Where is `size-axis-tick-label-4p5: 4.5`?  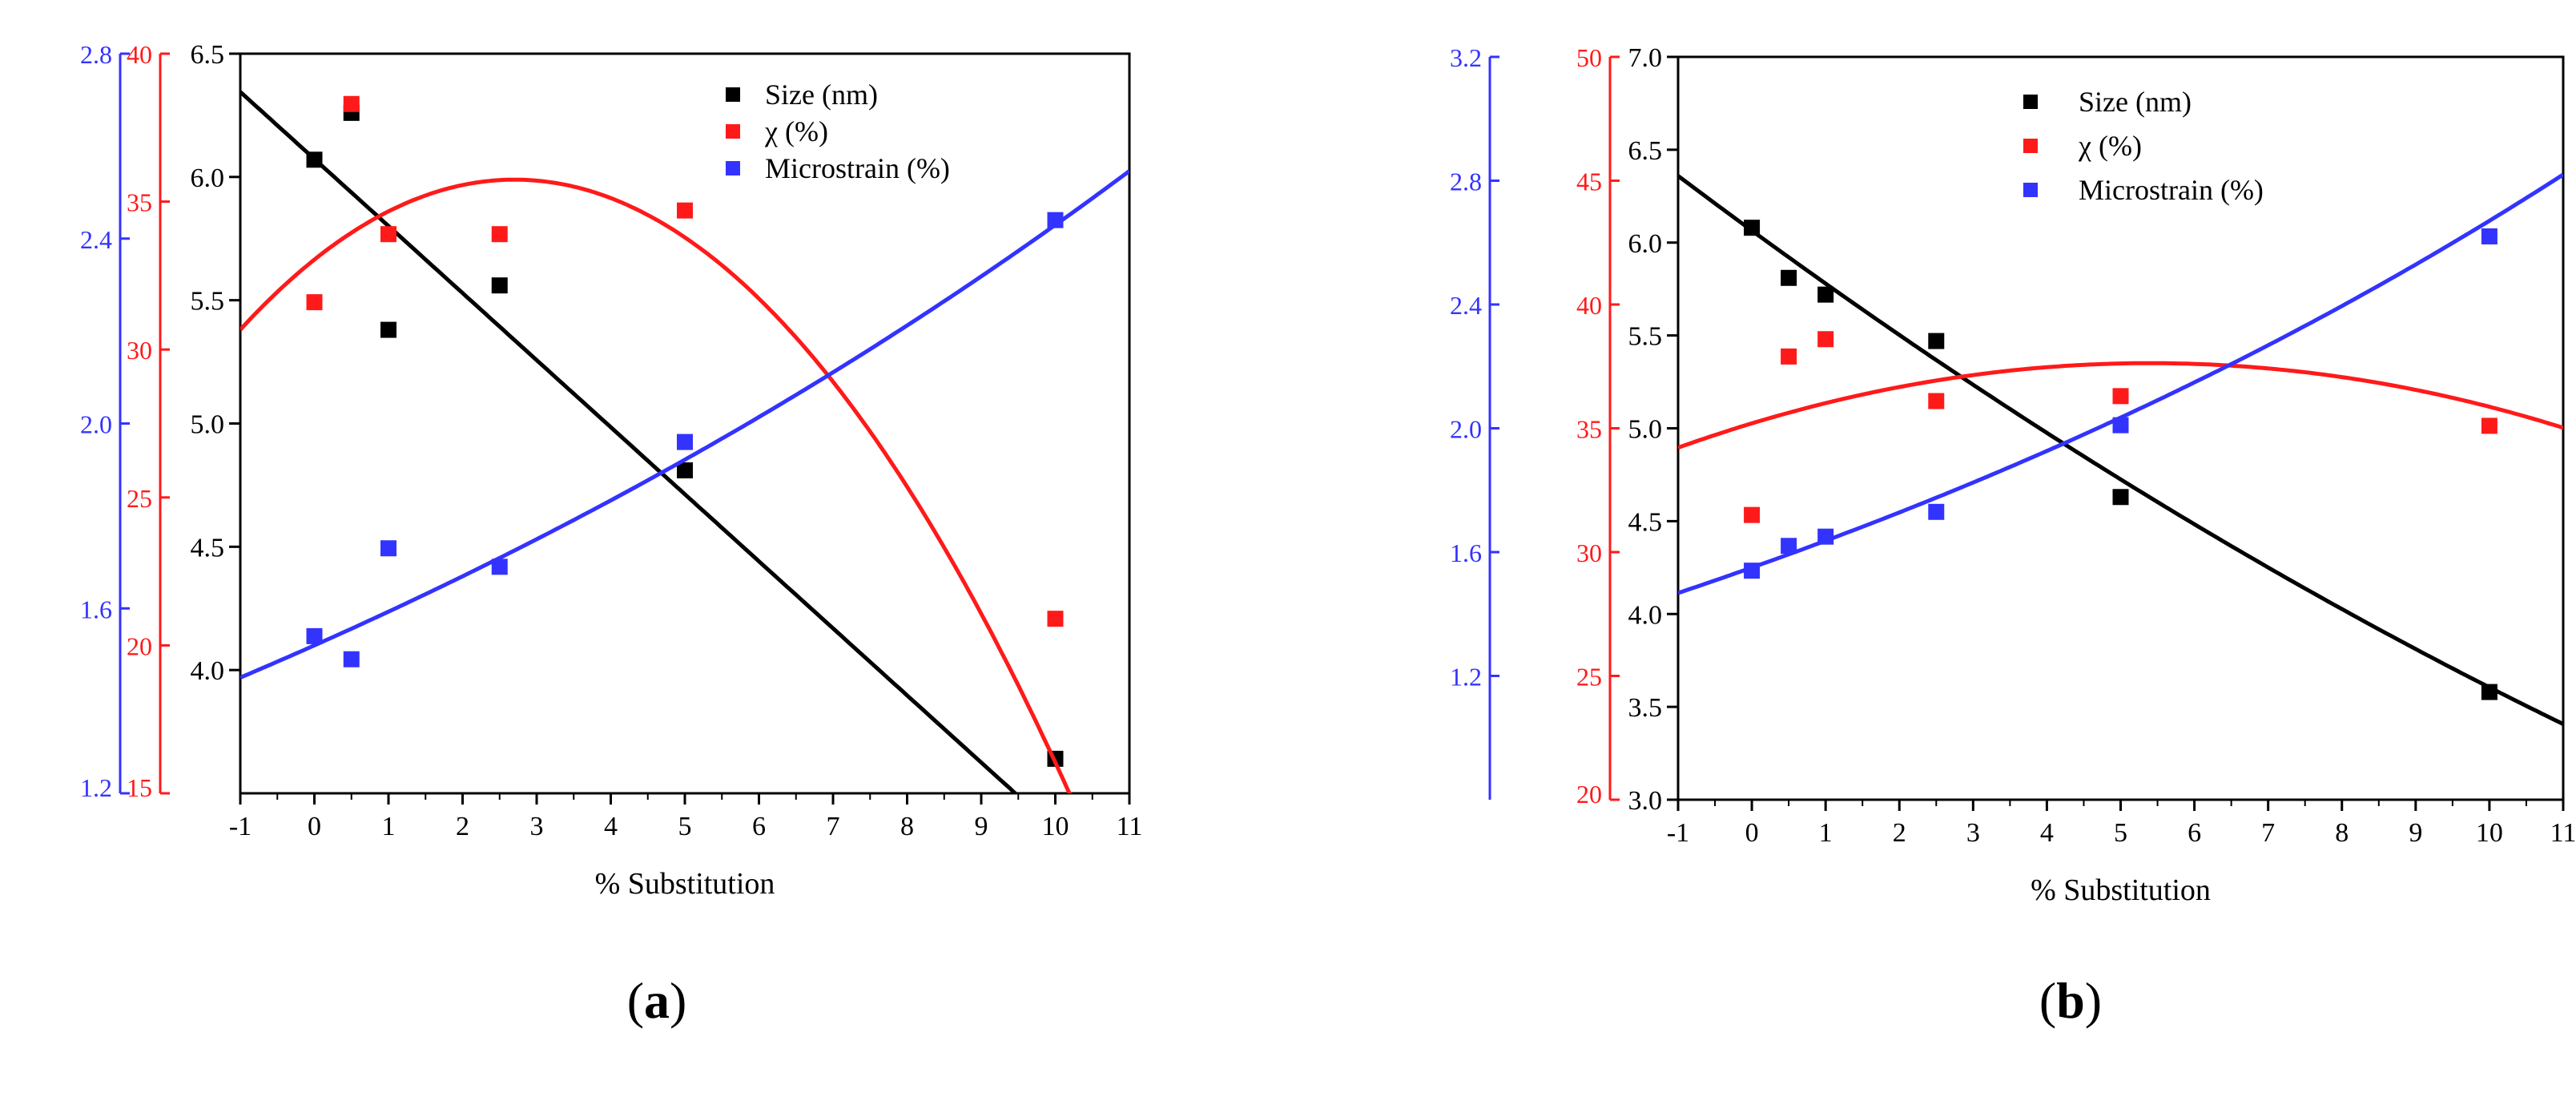 size-axis-tick-label-4p5: 4.5 is located at coordinates (208, 548).